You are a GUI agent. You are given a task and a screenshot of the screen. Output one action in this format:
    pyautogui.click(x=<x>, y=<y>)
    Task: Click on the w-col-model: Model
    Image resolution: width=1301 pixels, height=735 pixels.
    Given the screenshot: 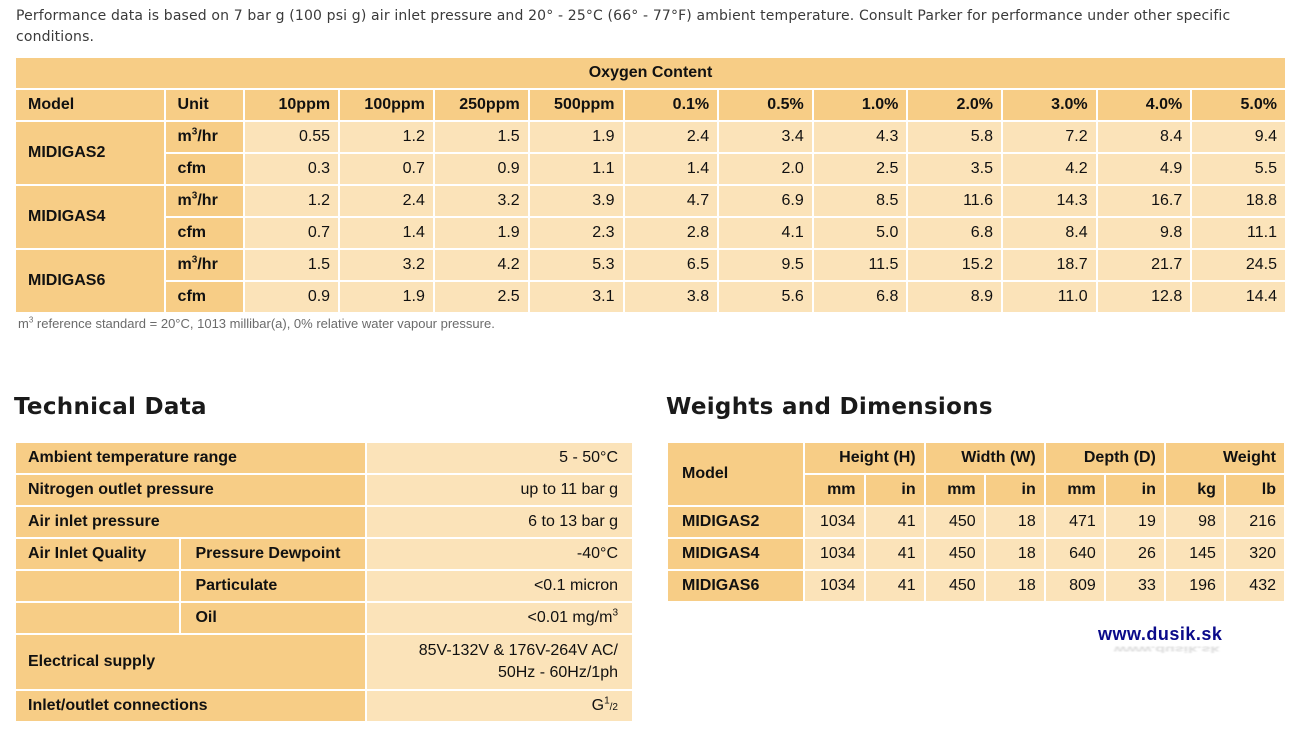 What is the action you would take?
    pyautogui.click(x=736, y=474)
    